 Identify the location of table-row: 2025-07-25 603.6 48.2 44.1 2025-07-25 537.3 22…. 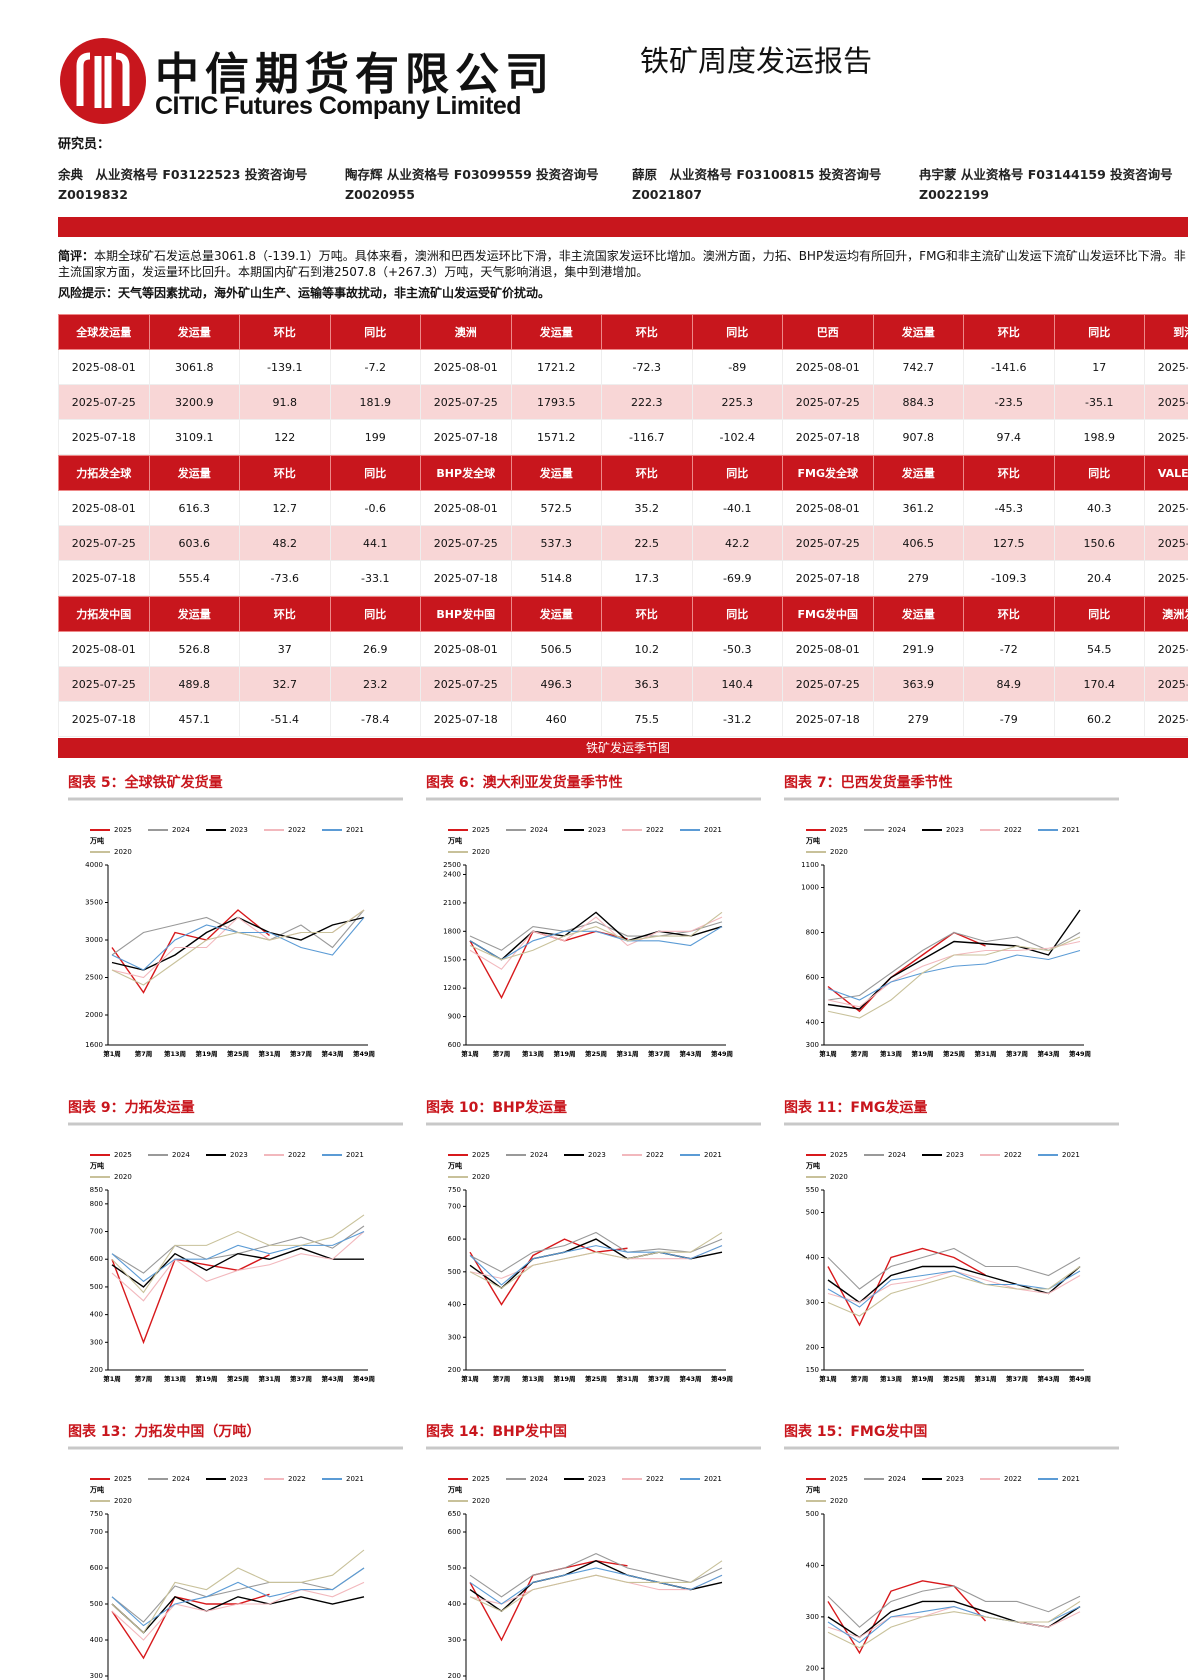
(623, 543).